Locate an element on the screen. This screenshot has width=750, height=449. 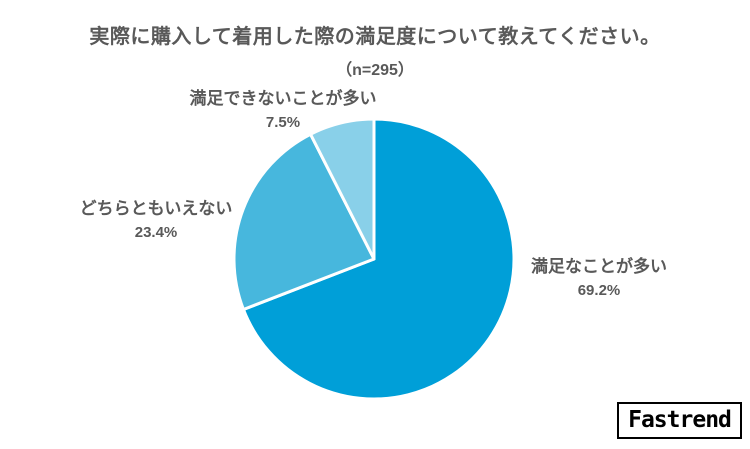
slice-label-dissatisfied-percent: 7.5% is located at coordinates (283, 122).